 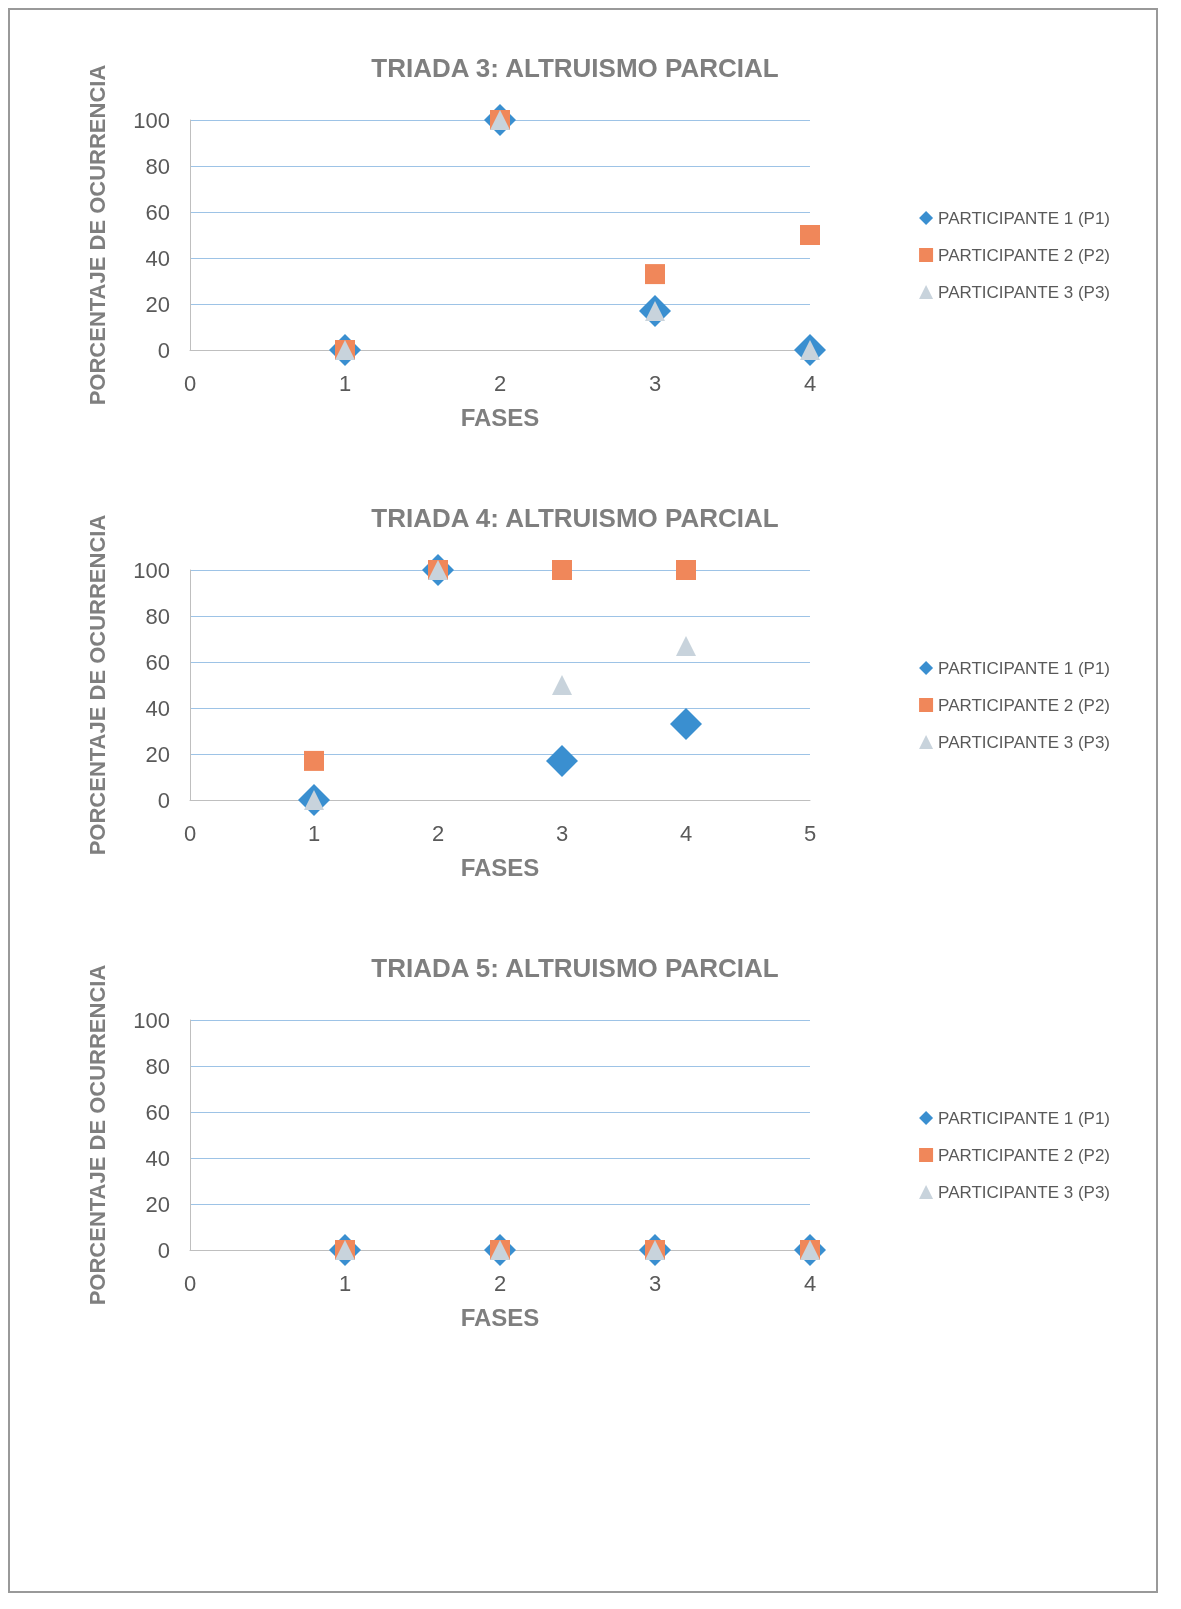 What do you see at coordinates (575, 68) in the screenshot?
I see `chart-title: TRIADA 3: ALTRUISMO PARCIAL` at bounding box center [575, 68].